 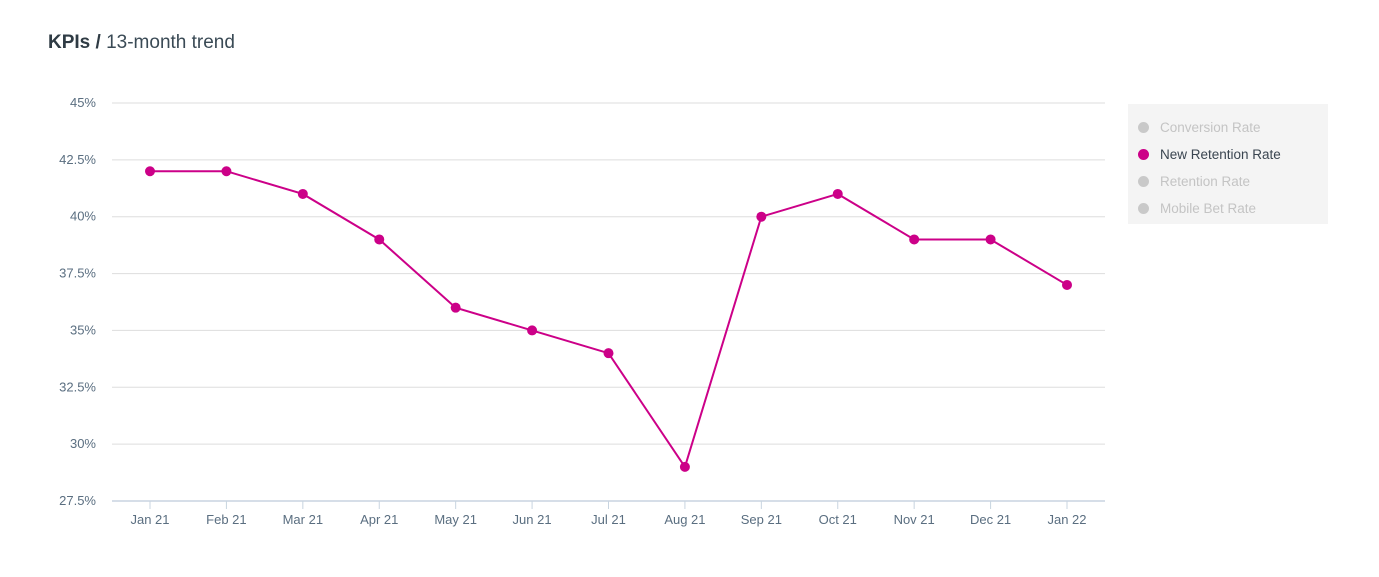 I want to click on x-tick-label: Nov 21, so click(x=914, y=519).